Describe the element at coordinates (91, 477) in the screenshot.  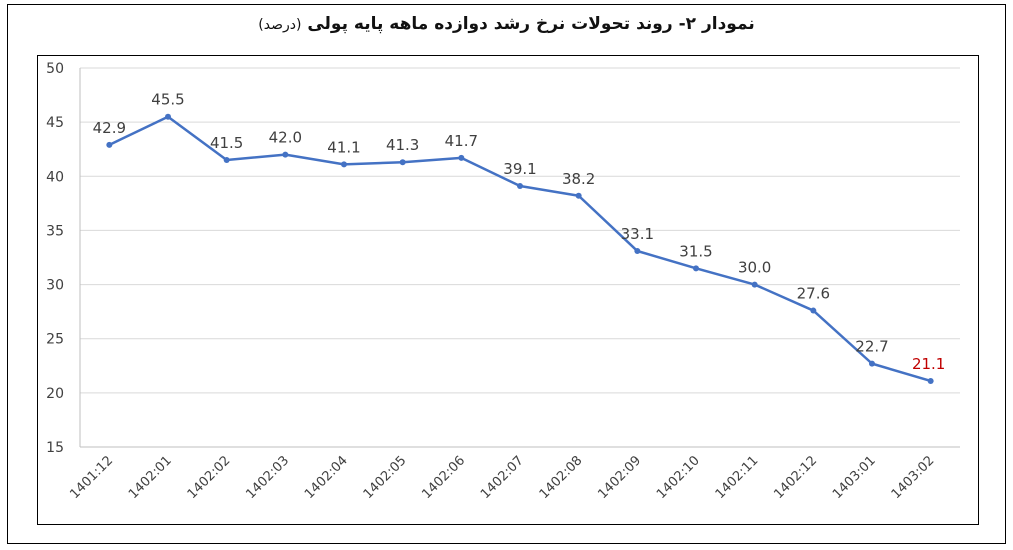
I see `x-tick-label: 1401:12` at that location.